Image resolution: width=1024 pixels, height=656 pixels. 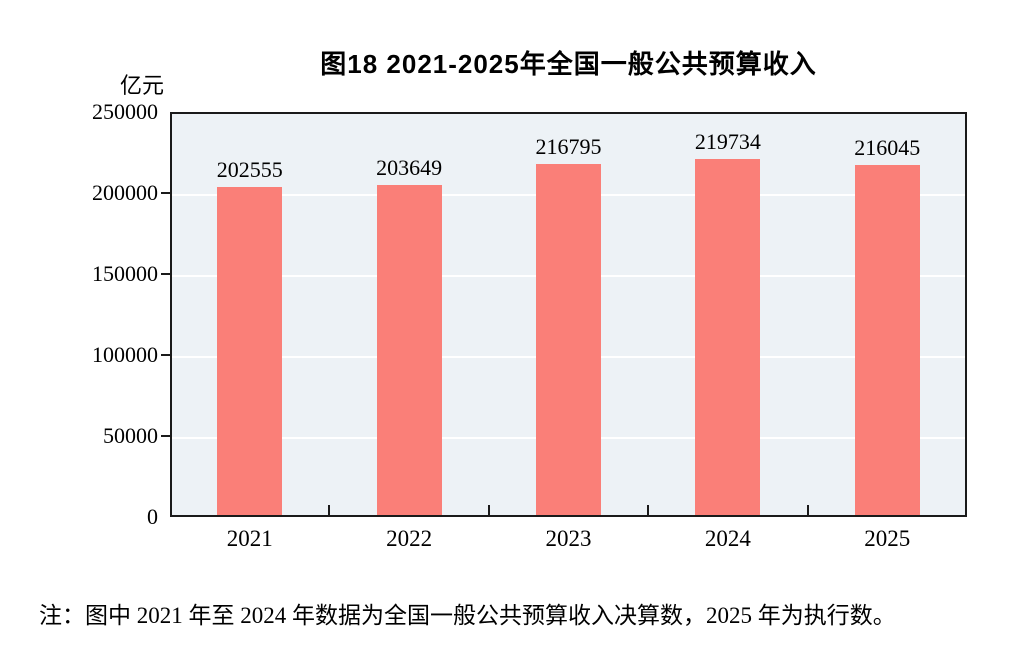 What do you see at coordinates (125, 192) in the screenshot?
I see `y-axis-label: 200000` at bounding box center [125, 192].